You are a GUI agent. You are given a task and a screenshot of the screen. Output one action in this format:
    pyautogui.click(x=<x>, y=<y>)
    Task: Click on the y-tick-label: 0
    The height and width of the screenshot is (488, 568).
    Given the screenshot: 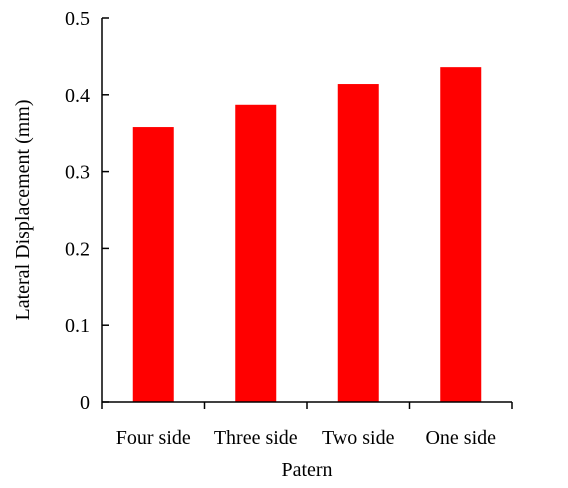 What is the action you would take?
    pyautogui.click(x=85, y=403)
    